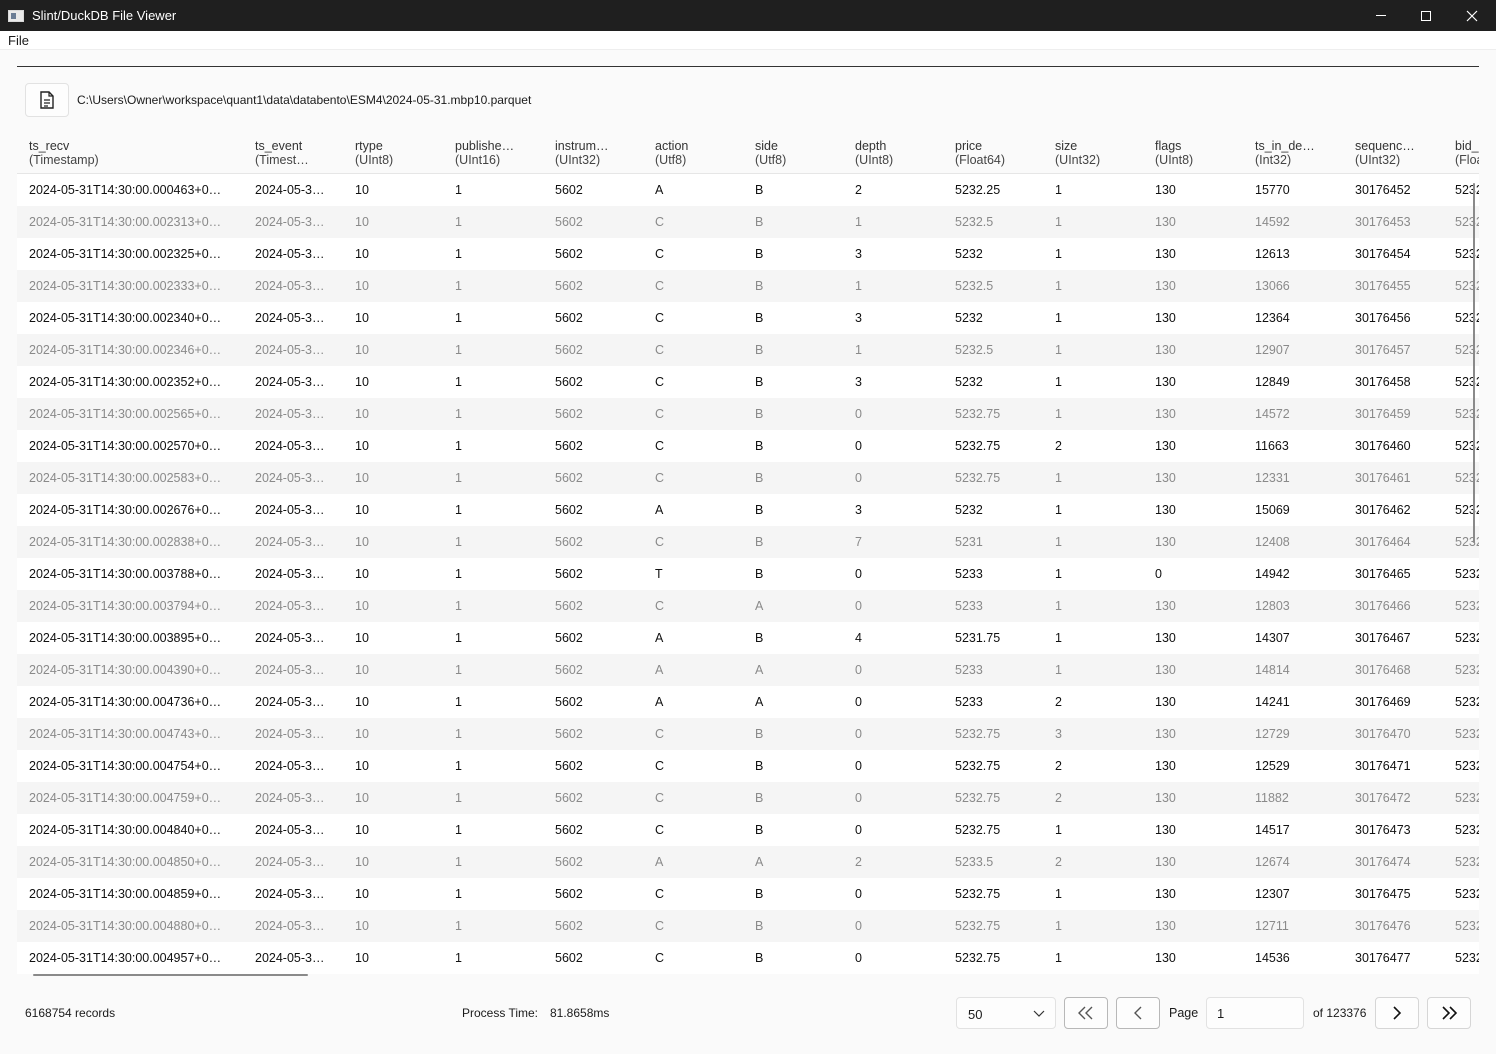  What do you see at coordinates (1058, 446) in the screenshot?
I see `table-cell: 2` at bounding box center [1058, 446].